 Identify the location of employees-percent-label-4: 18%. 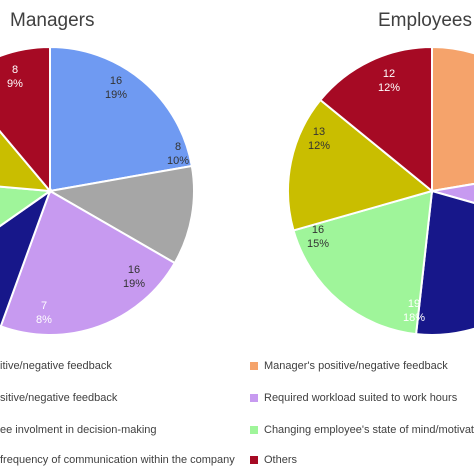
(414, 318).